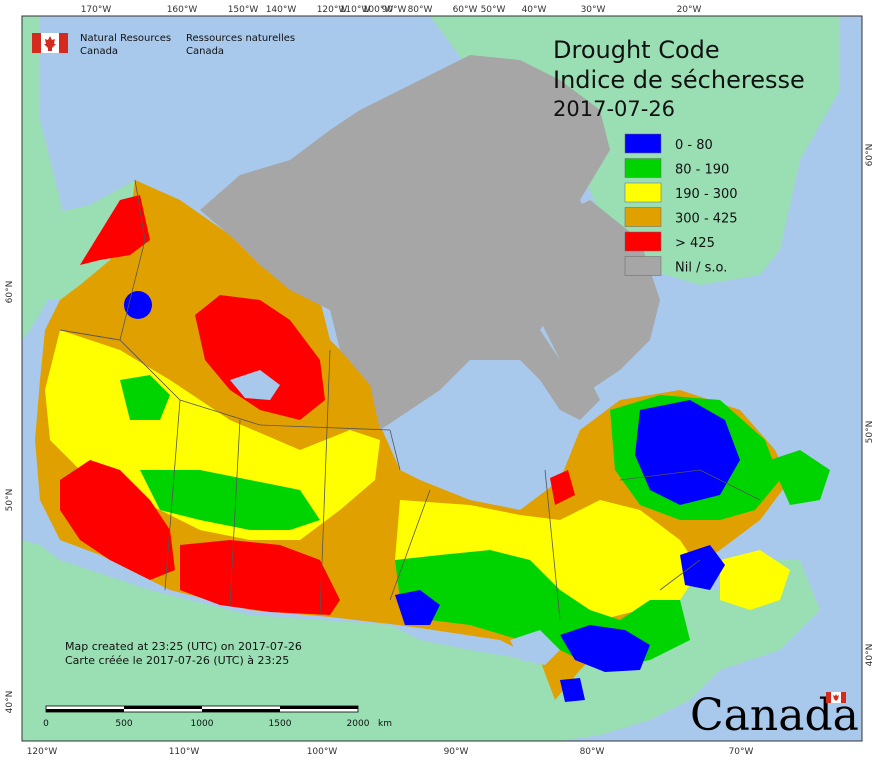 The image size is (880, 760). Describe the element at coordinates (687, 452) in the screenshot. I see `blue-zone-quebec` at that location.